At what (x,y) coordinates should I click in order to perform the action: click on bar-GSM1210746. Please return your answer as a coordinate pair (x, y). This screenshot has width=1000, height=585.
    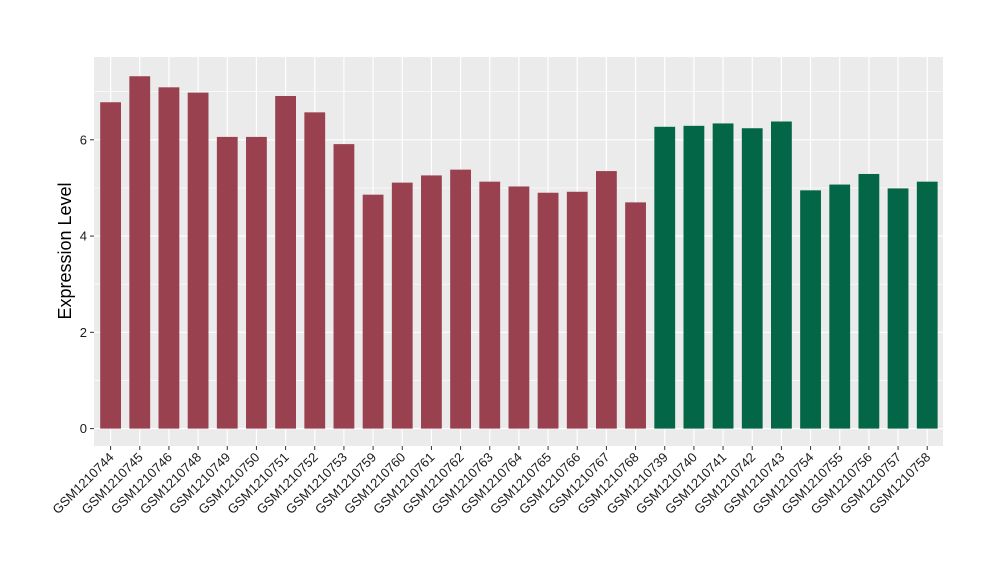
    Looking at the image, I should click on (169, 258).